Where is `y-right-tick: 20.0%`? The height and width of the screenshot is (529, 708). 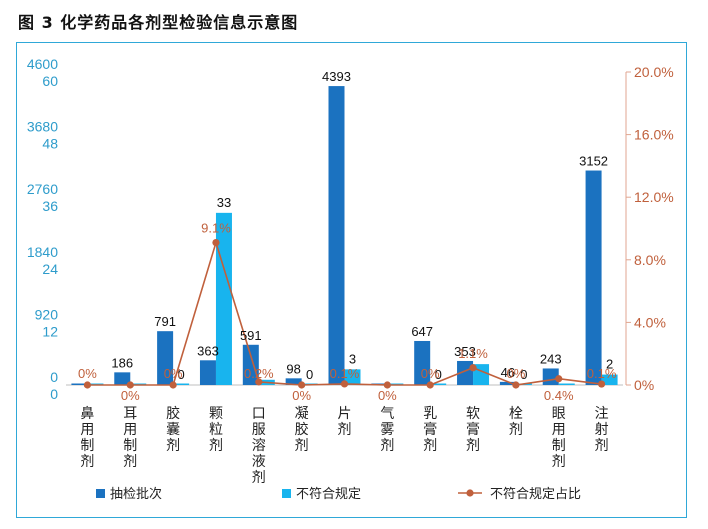 y-right-tick: 20.0% is located at coordinates (654, 72).